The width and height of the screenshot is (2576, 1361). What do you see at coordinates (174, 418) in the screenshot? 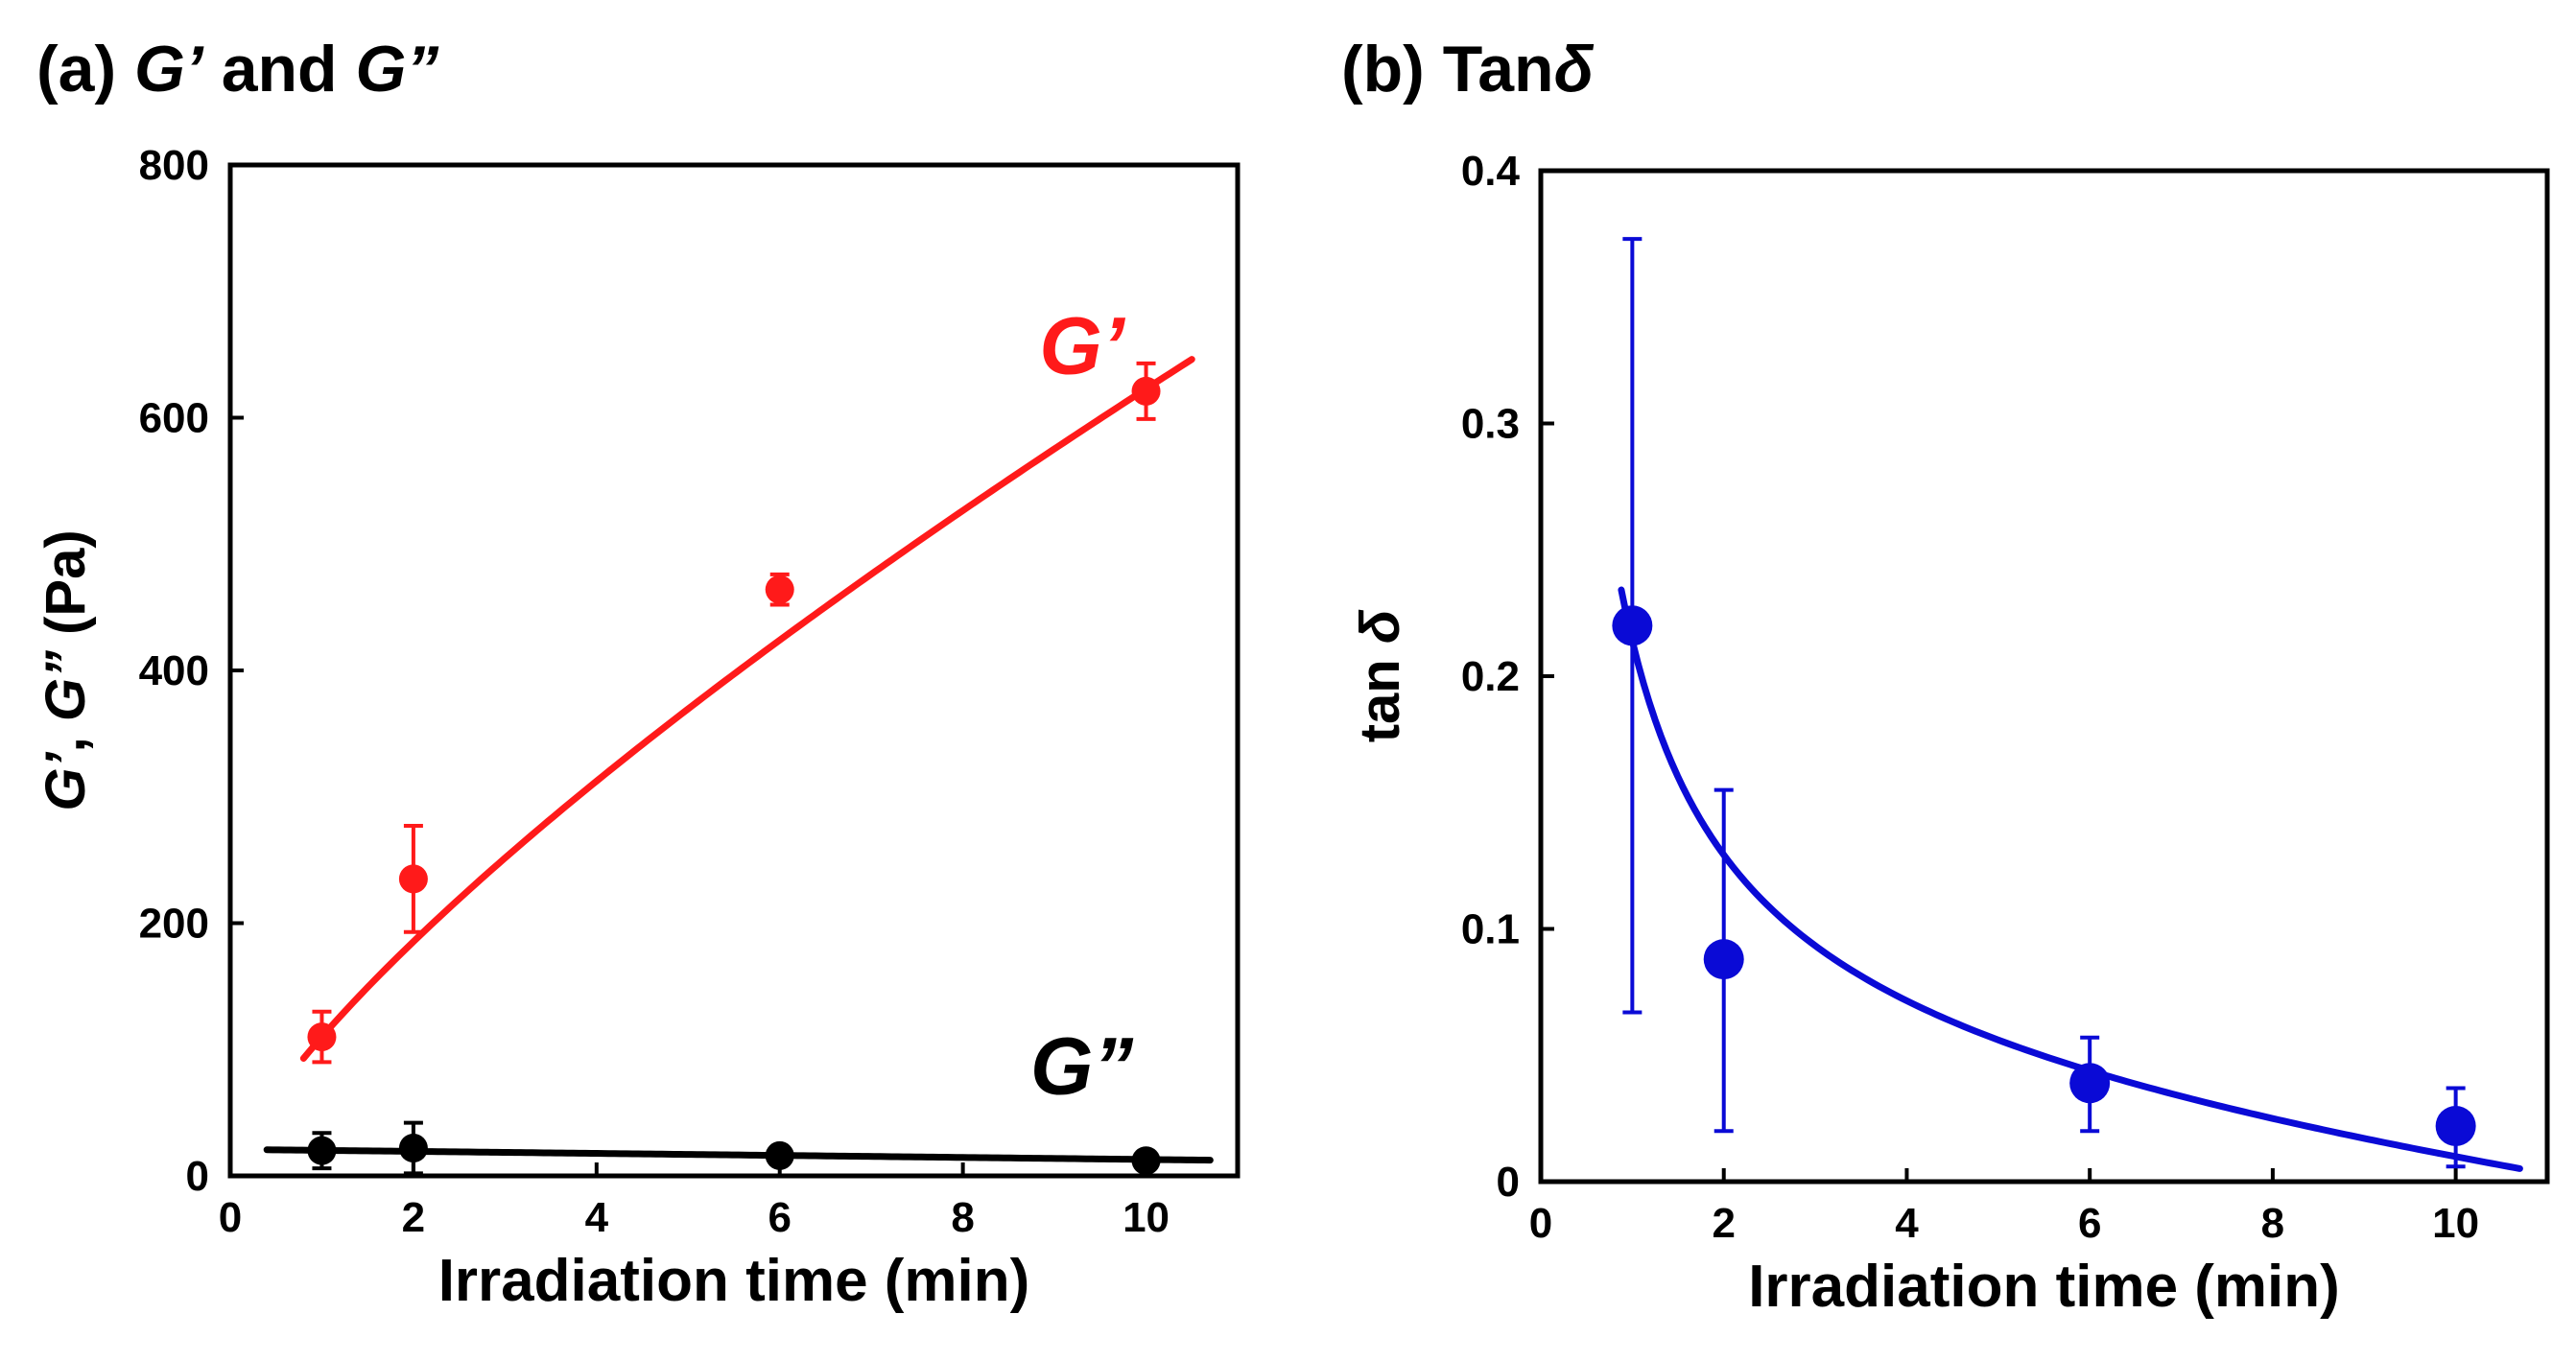
I see `panel-a-y-tick-label: 600` at bounding box center [174, 418].